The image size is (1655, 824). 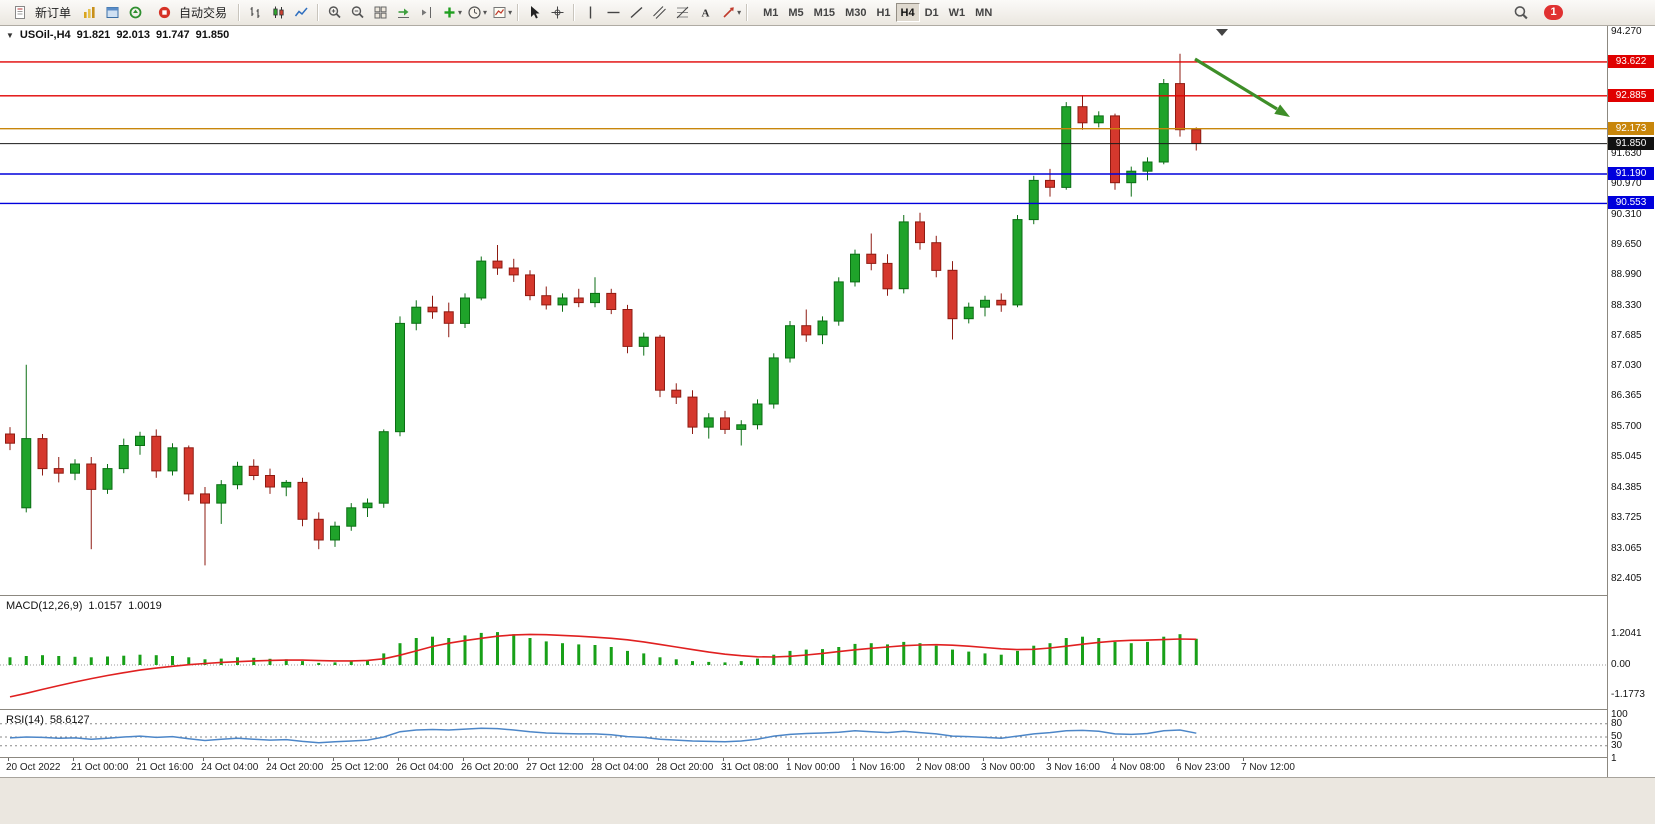 I want to click on time-label: 21 Oct 16:00, so click(x=165, y=767).